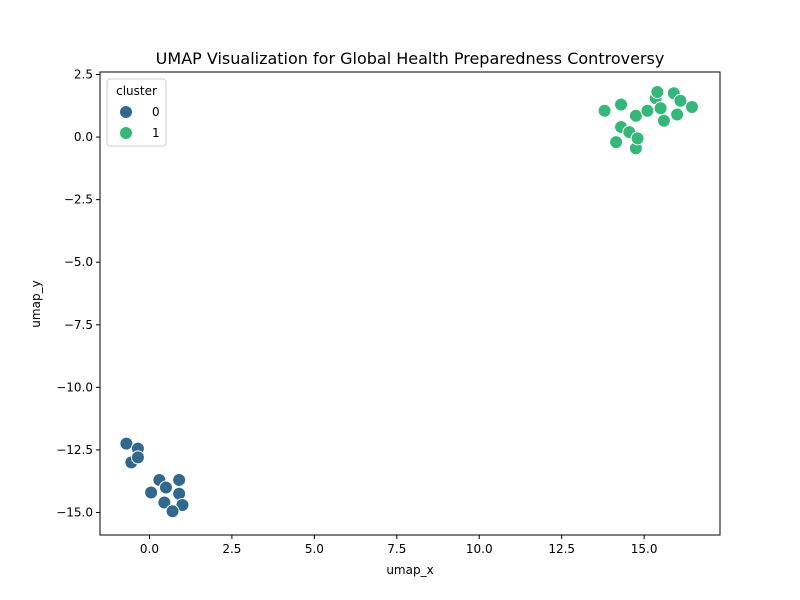 This screenshot has width=800, height=600. Describe the element at coordinates (231, 549) in the screenshot. I see `x-tick-label: 2.5` at that location.